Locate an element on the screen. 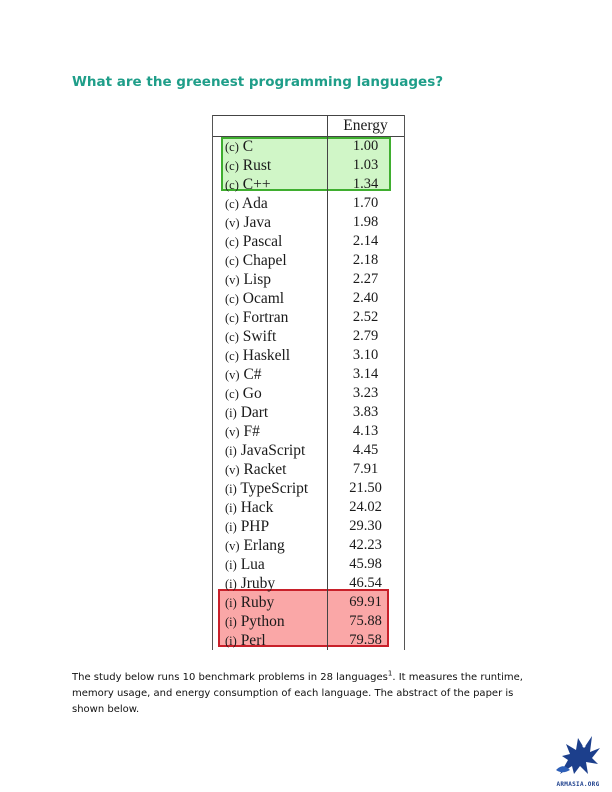 This screenshot has height=792, width=612. language-name: F# is located at coordinates (251, 431).